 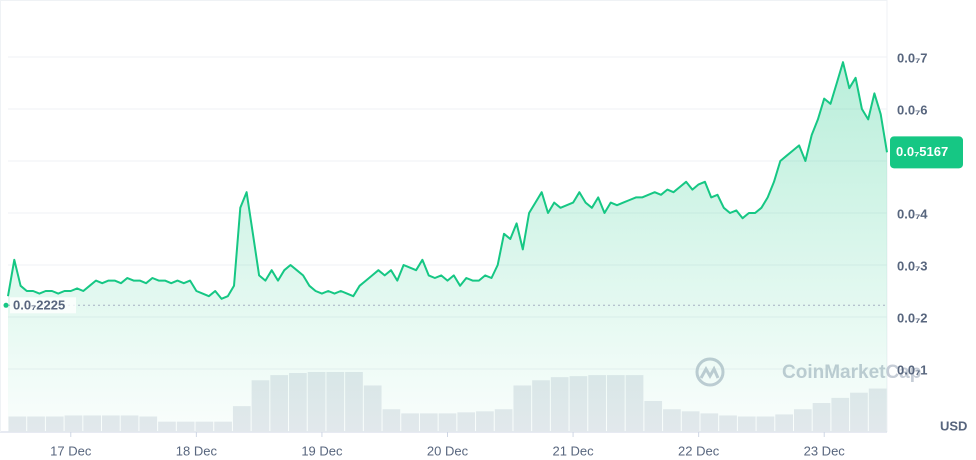 What do you see at coordinates (573, 450) in the screenshot?
I see `x-tick-label: 21 Dec` at bounding box center [573, 450].